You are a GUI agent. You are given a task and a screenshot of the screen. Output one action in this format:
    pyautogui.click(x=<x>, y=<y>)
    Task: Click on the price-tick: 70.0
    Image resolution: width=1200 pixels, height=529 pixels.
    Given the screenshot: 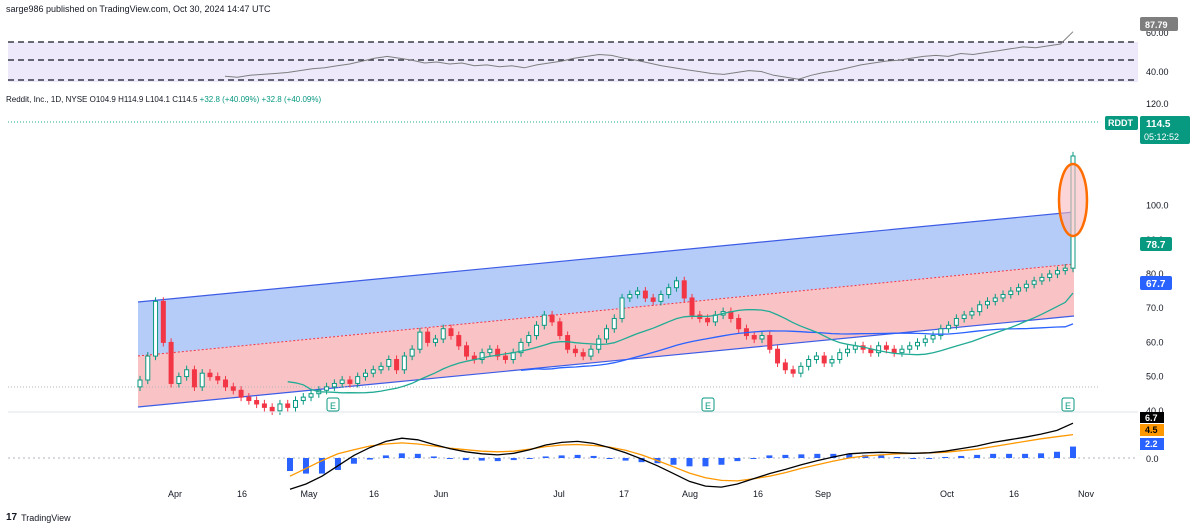 What is the action you would take?
    pyautogui.click(x=1155, y=308)
    